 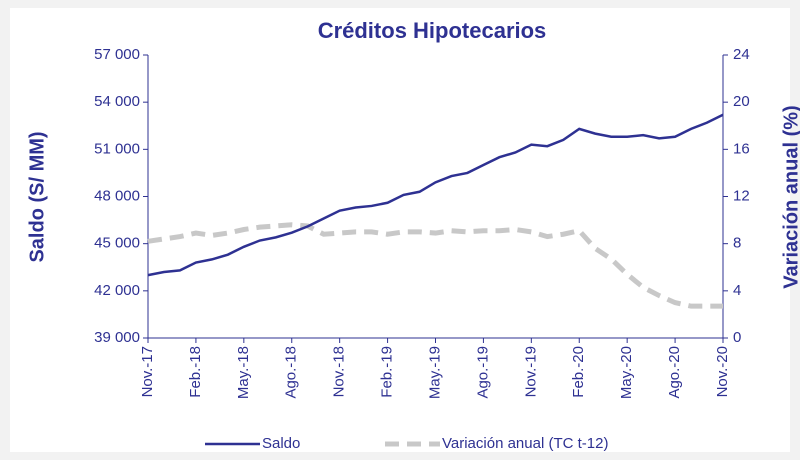 What do you see at coordinates (737, 243) in the screenshot?
I see `y2-tick-label: 8` at bounding box center [737, 243].